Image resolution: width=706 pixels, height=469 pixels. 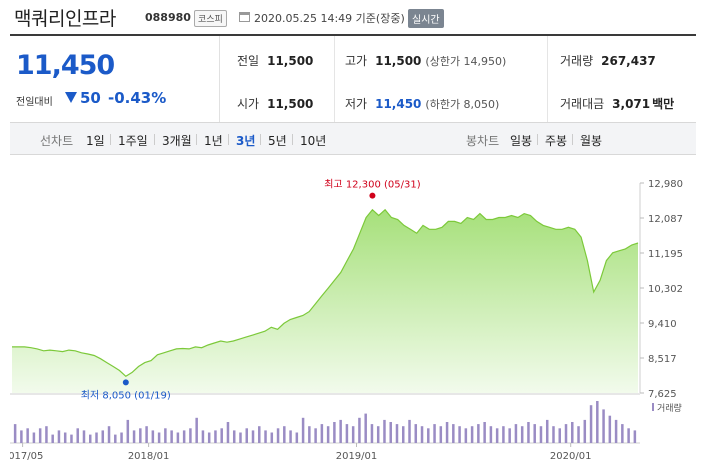 What do you see at coordinates (248, 104) in the screenshot?
I see `stat-label: 시가` at bounding box center [248, 104].